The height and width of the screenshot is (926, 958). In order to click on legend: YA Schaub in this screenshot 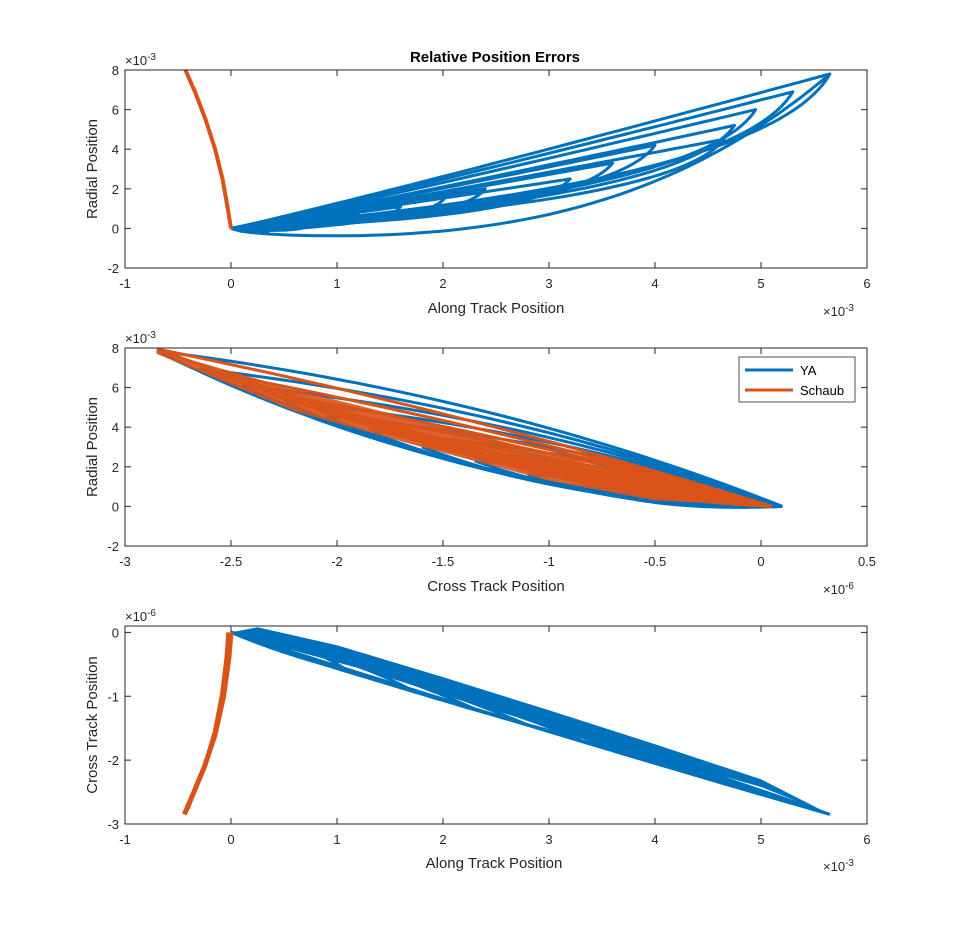, I will do `click(797, 379)`.